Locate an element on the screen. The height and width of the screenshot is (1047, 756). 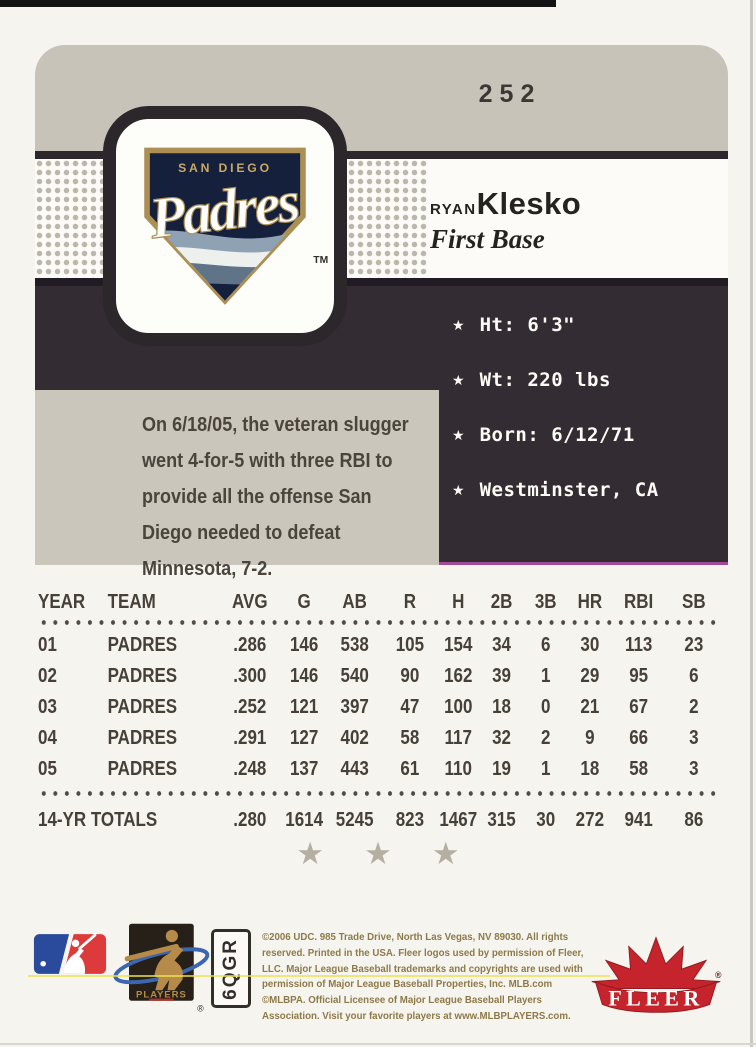
stats-cell: .300 is located at coordinates (250, 676).